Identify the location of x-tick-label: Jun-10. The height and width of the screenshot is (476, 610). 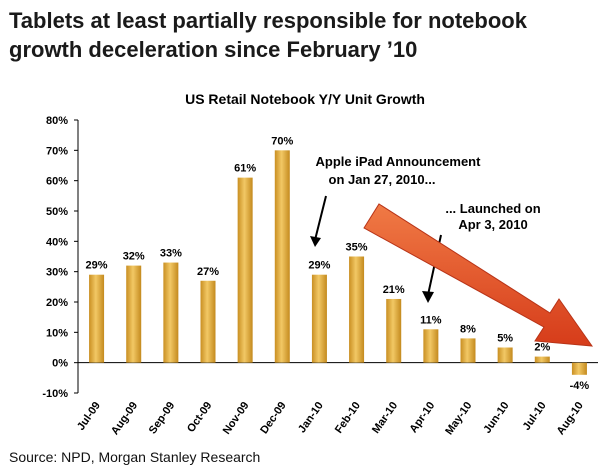
(496, 418).